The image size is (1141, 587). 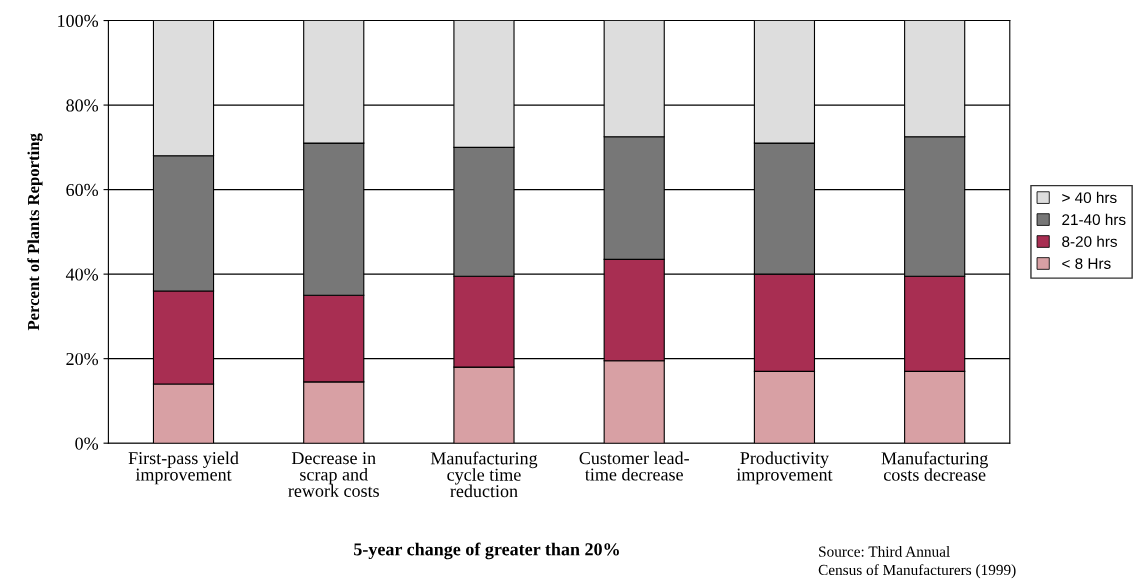 I want to click on y-axis-title: Percent of Plants Reporting, so click(x=35, y=232).